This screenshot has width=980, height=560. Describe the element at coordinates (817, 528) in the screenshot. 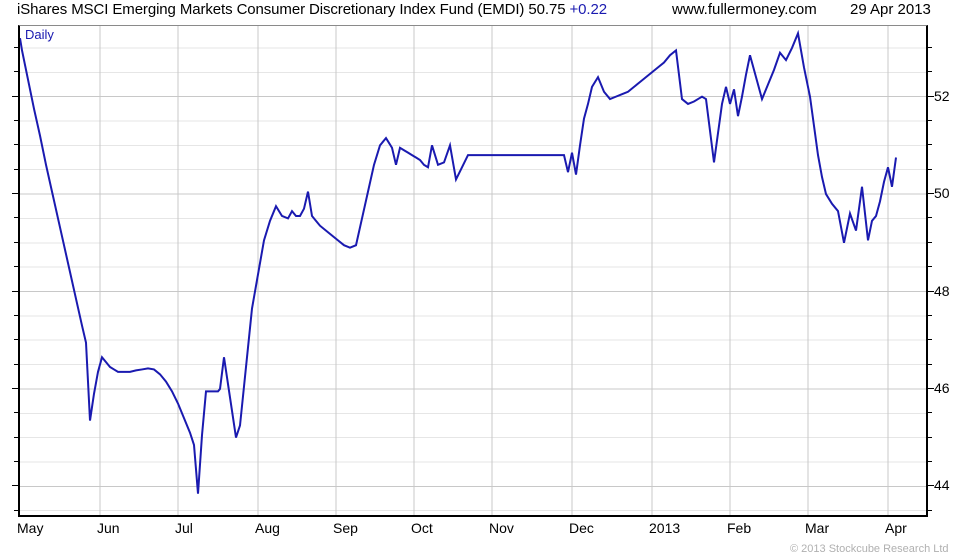

I see `x-axis-tick-label: Mar` at that location.